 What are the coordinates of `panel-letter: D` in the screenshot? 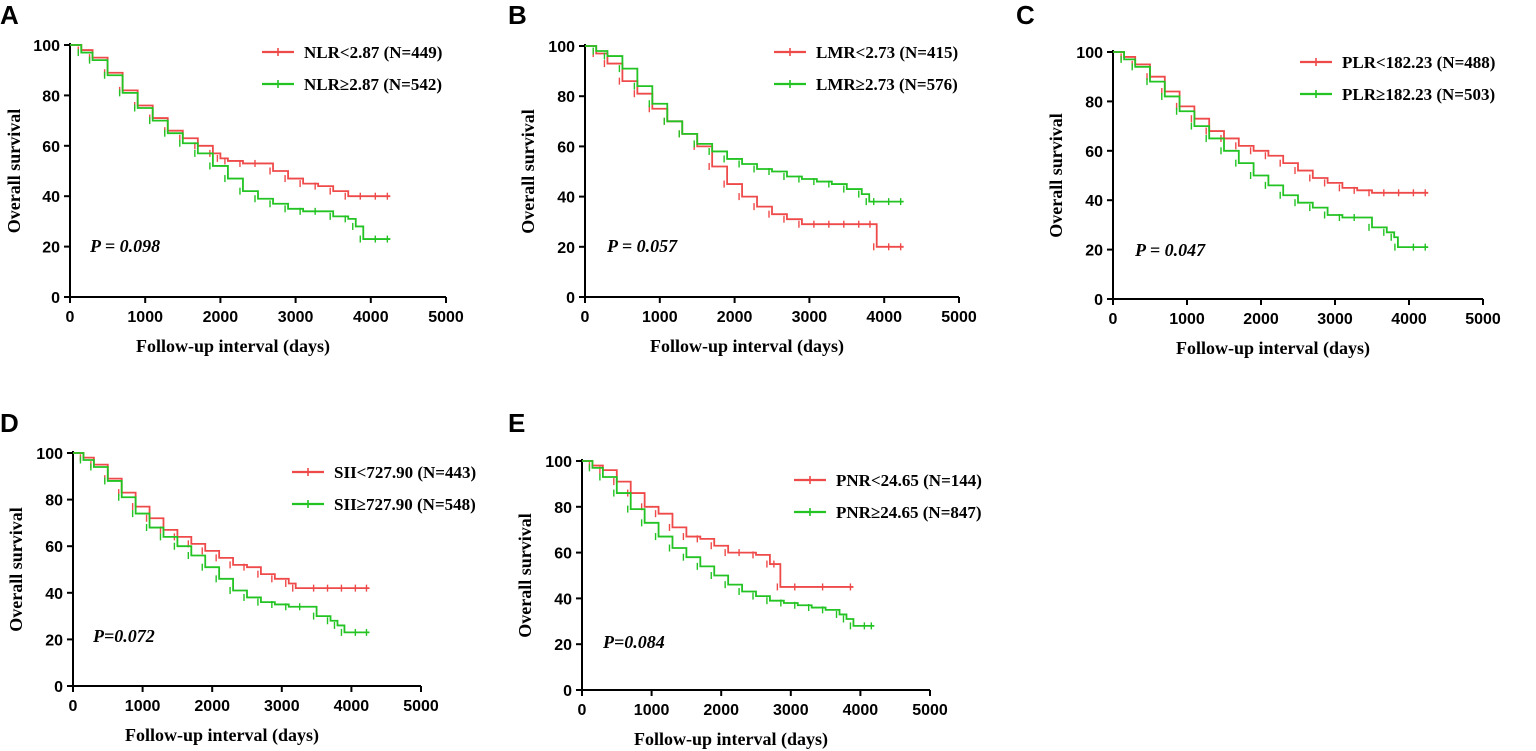 It's located at (9, 423).